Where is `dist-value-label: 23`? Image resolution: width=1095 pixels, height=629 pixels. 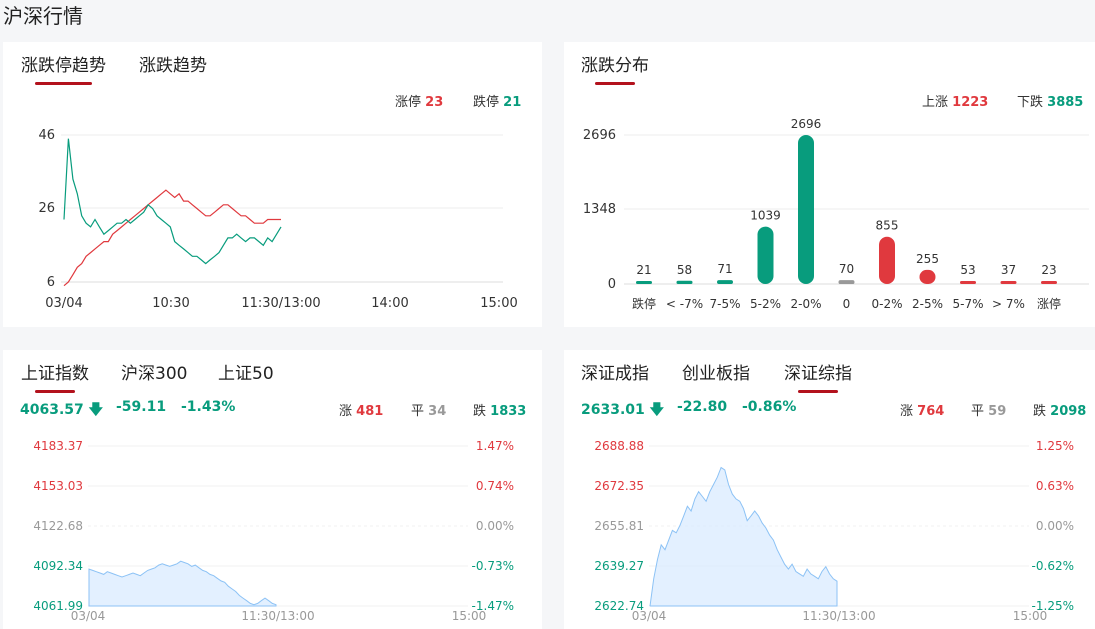
dist-value-label: 23 is located at coordinates (1048, 270).